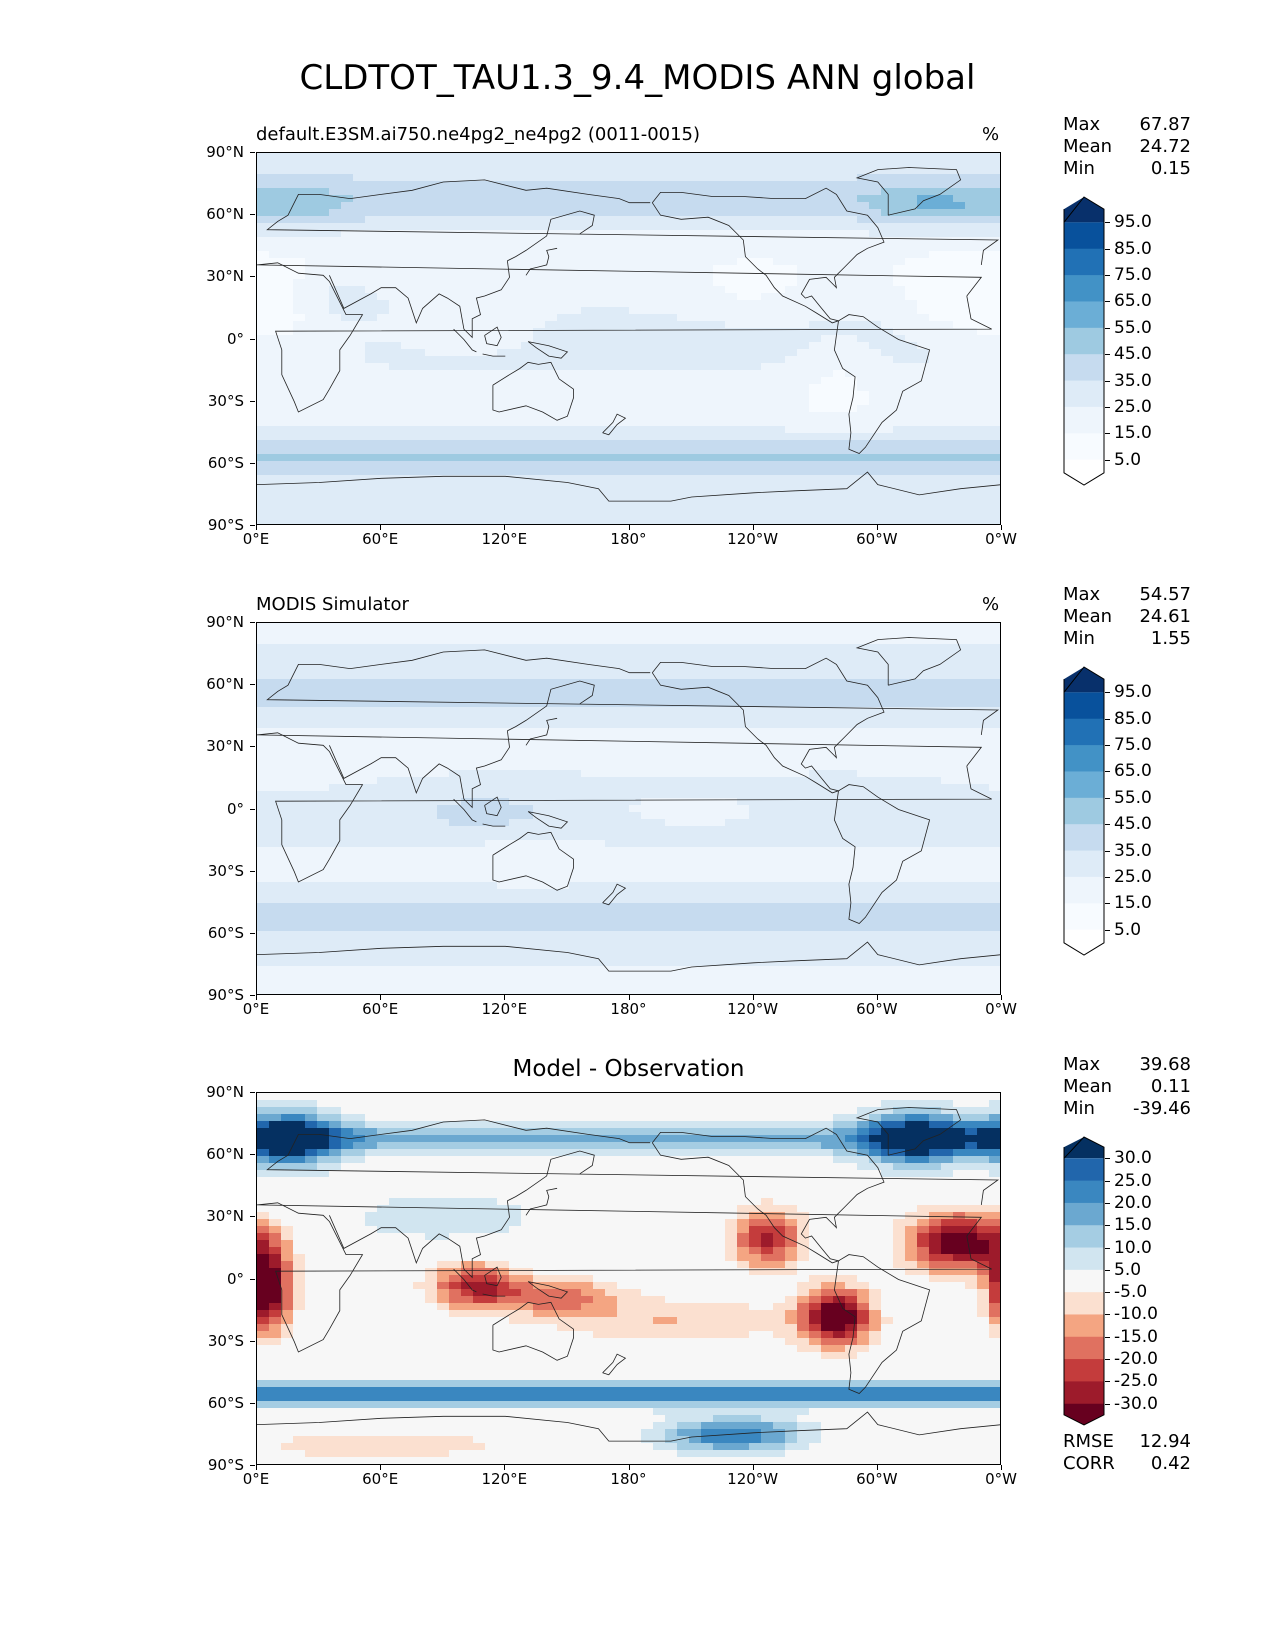  Describe the element at coordinates (1001, 527) in the screenshot. I see `longitude-tick` at that location.